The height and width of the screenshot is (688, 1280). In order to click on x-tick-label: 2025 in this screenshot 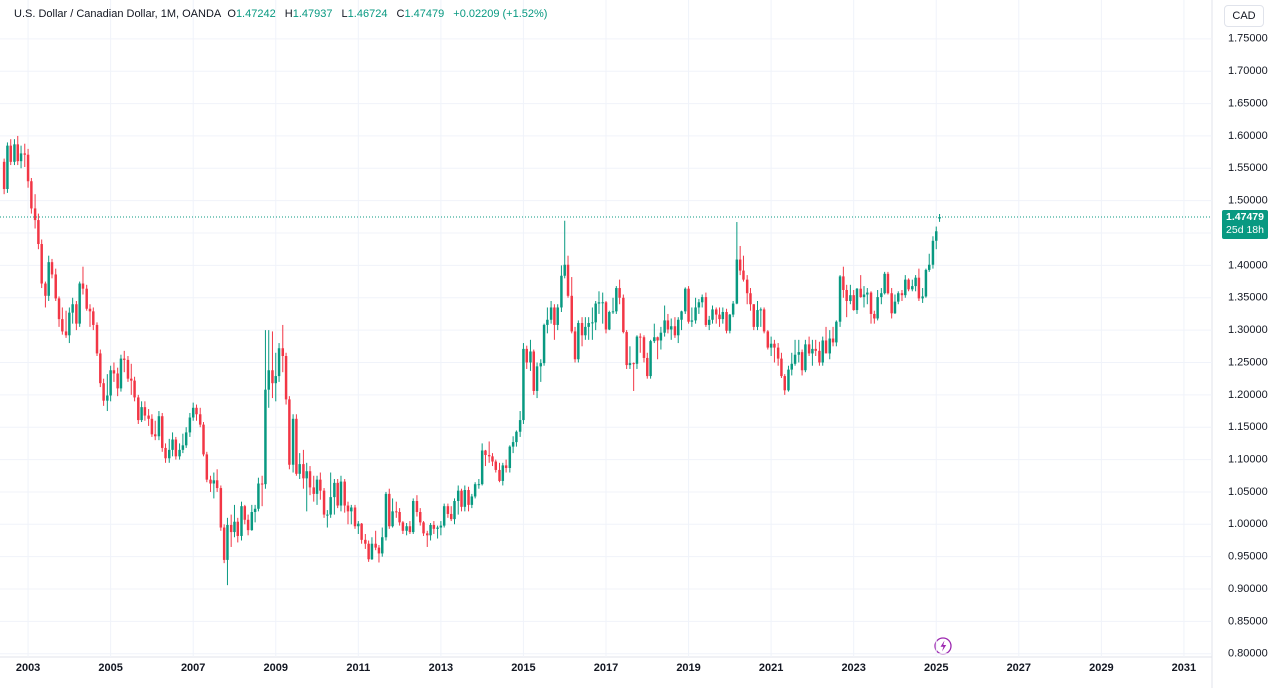, I will do `click(936, 668)`.